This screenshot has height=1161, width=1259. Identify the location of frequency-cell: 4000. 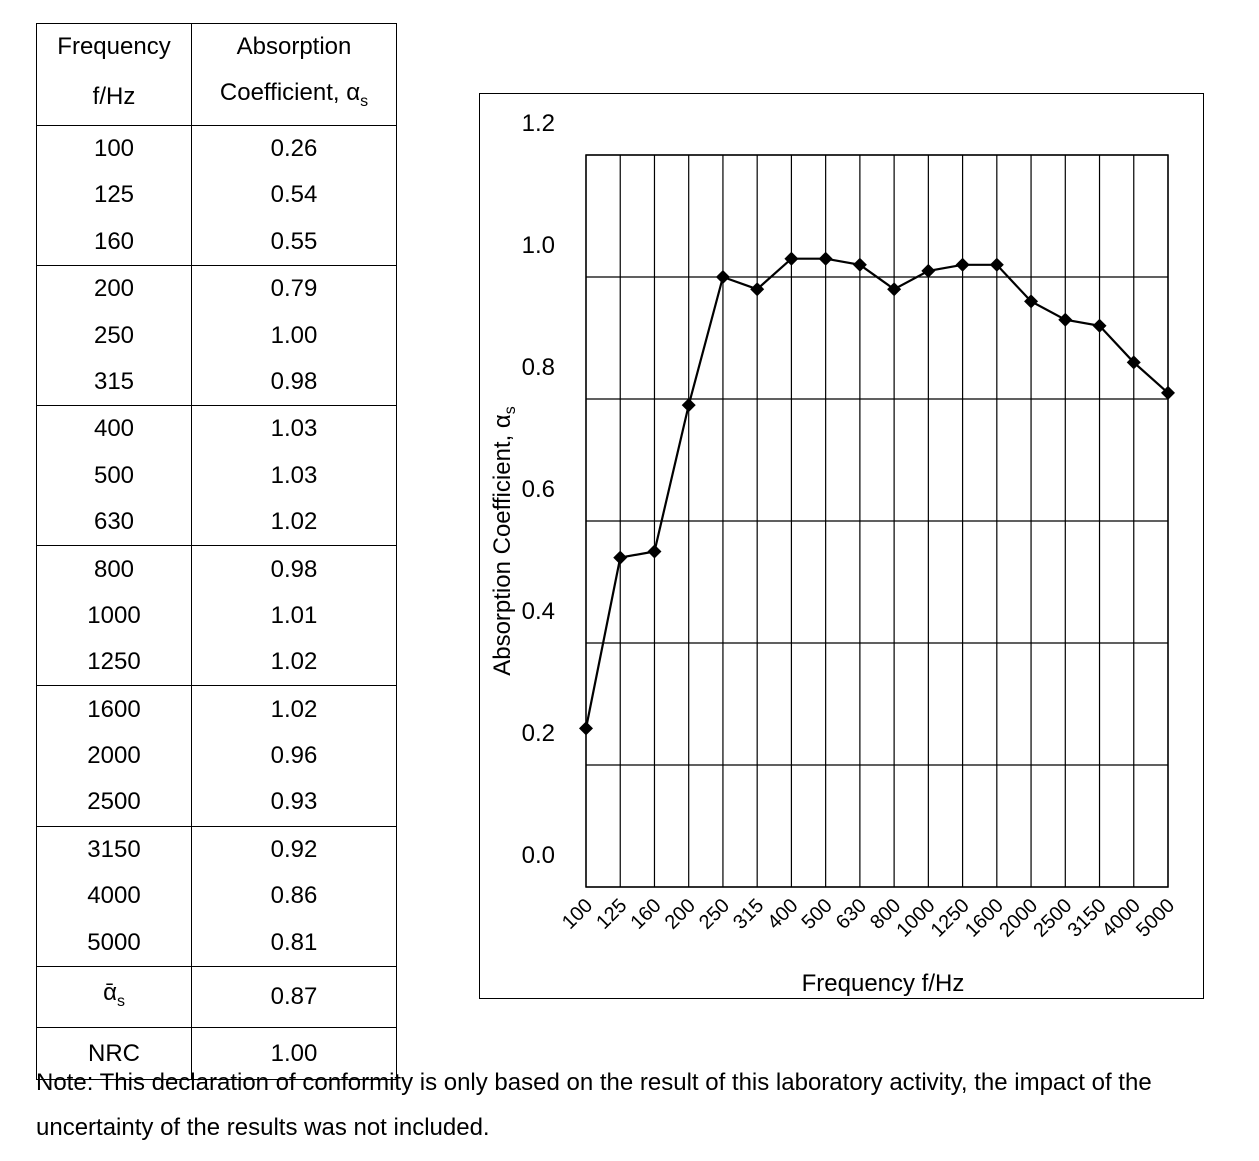
(114, 896).